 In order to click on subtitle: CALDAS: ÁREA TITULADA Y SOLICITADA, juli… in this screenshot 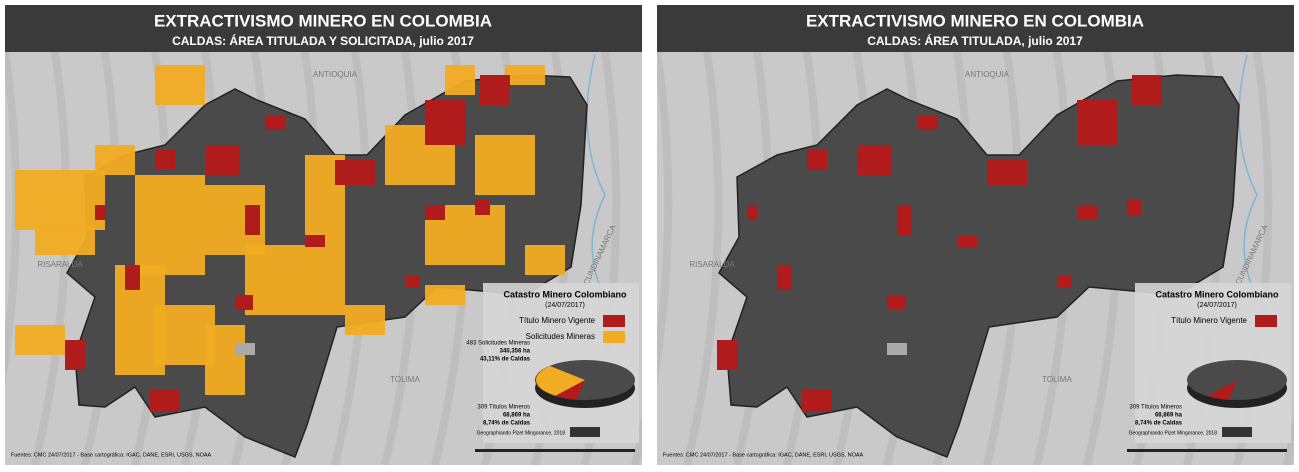, I will do `click(323, 40)`.